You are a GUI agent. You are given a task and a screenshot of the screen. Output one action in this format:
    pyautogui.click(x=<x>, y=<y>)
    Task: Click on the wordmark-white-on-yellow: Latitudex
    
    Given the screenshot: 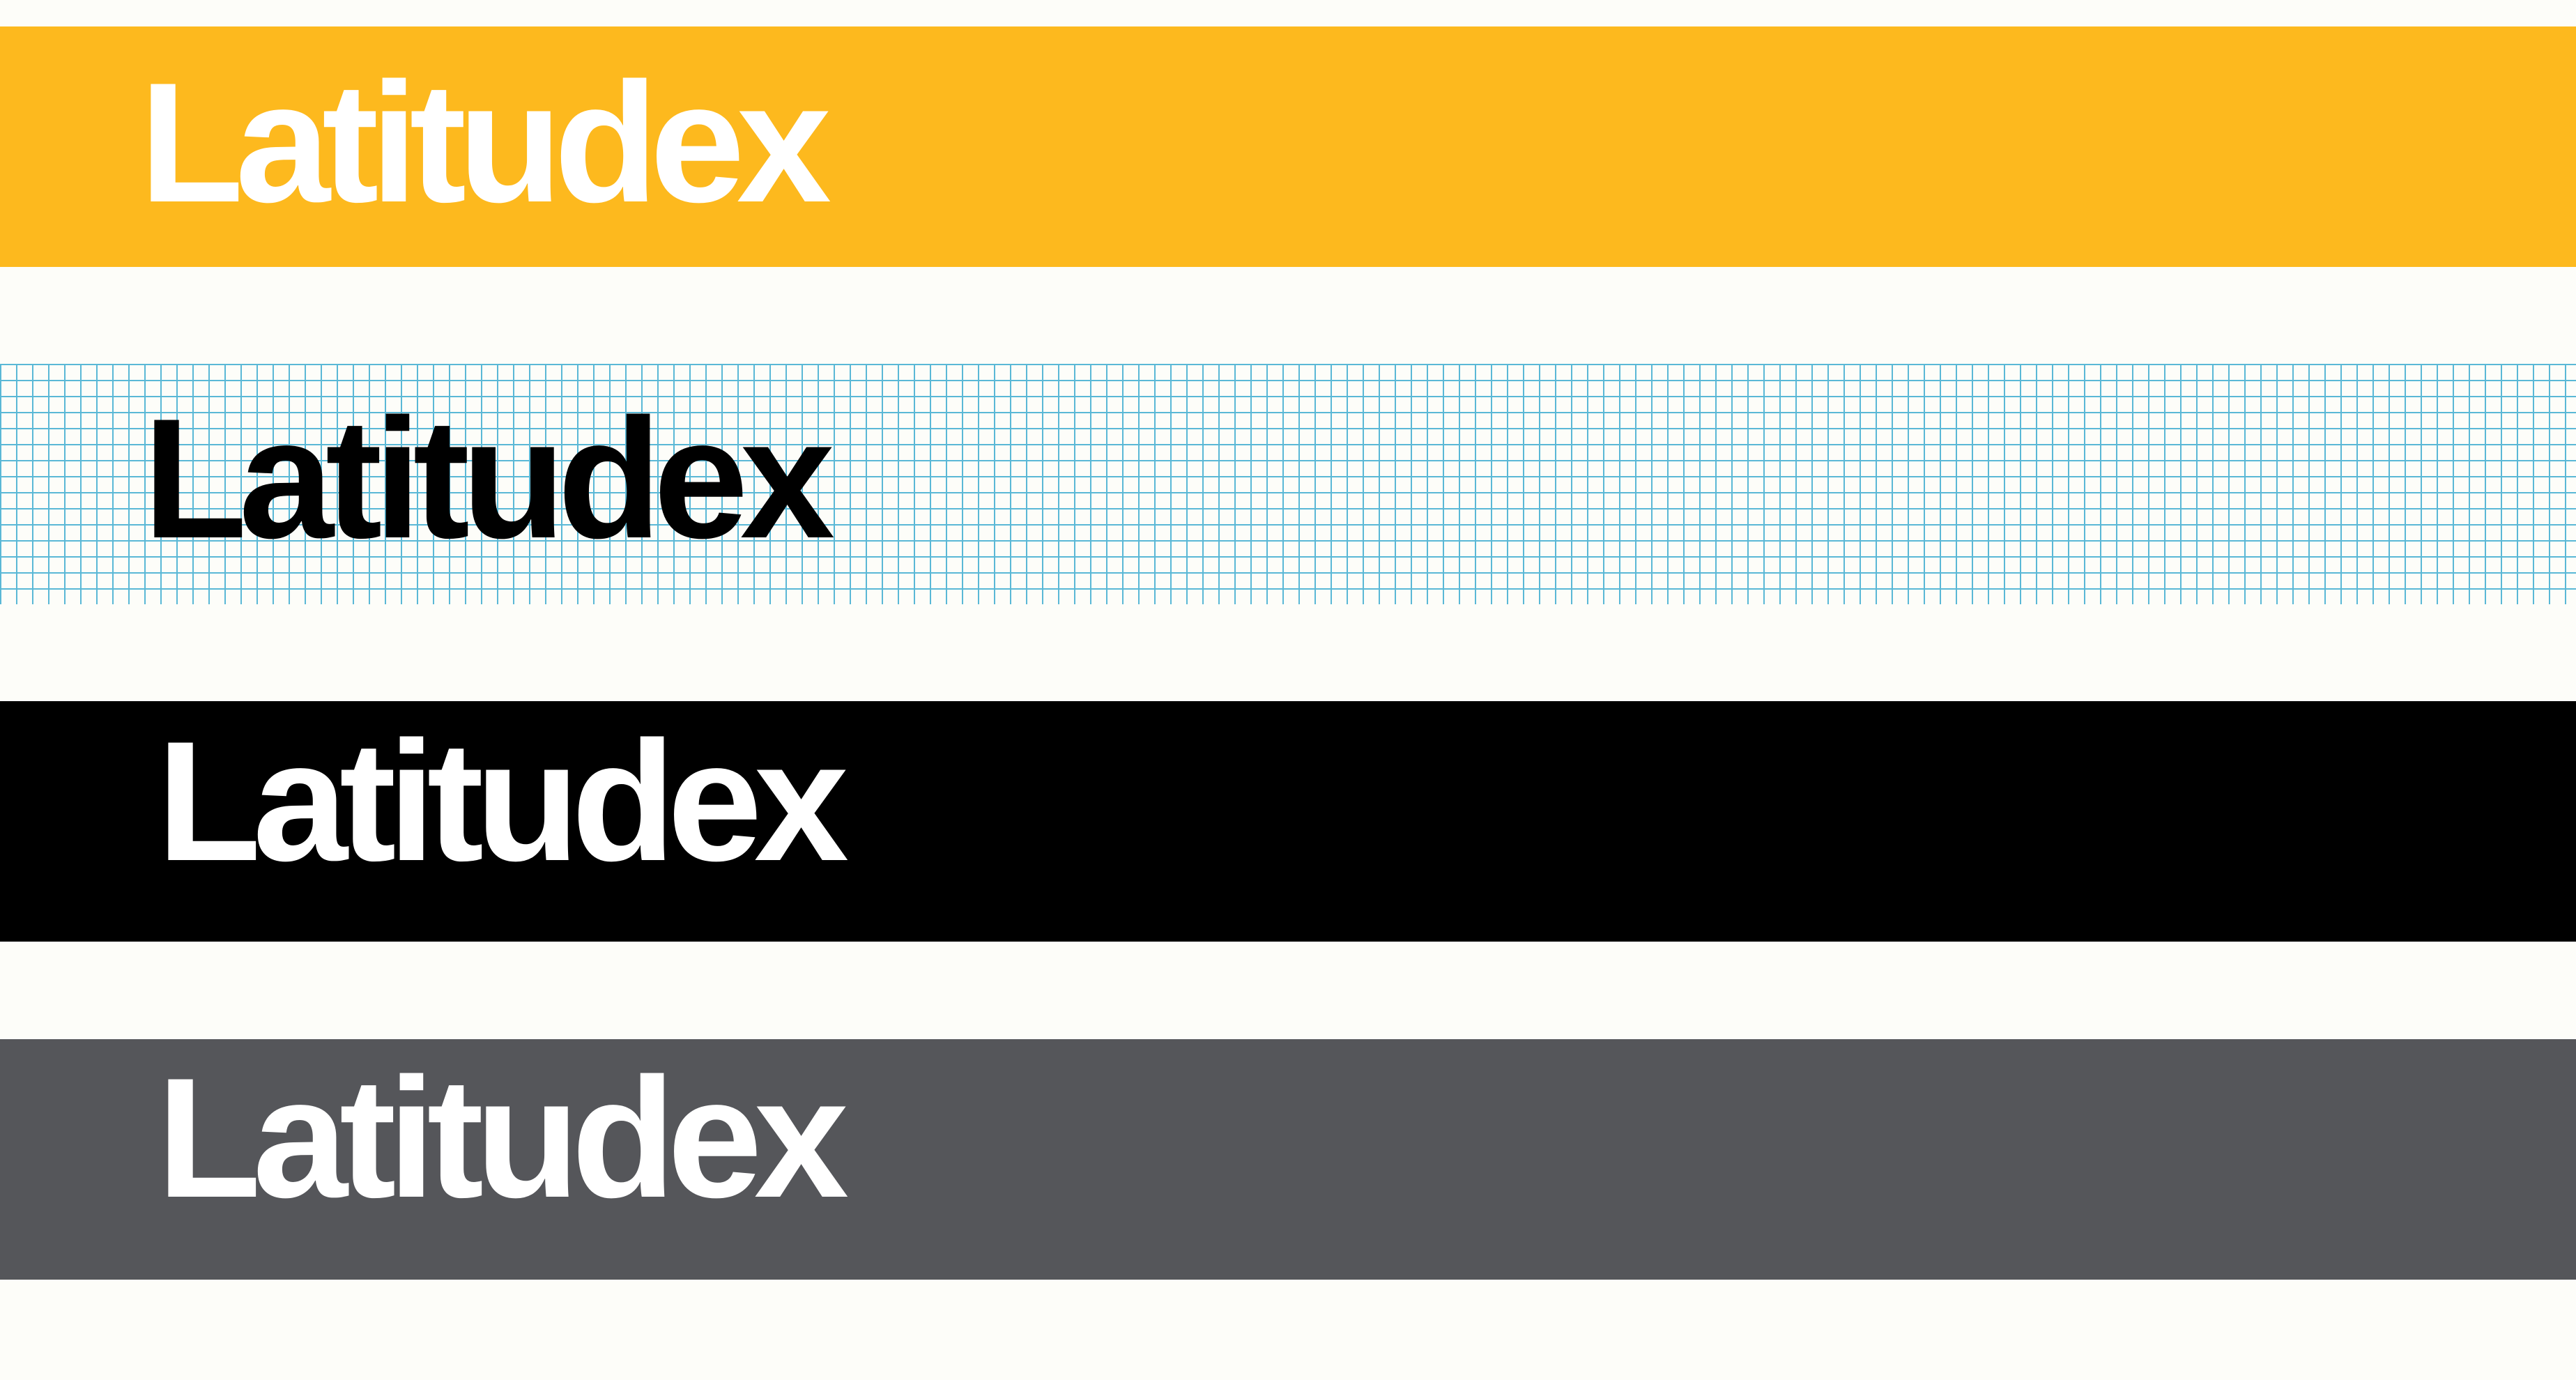 What is the action you would take?
    pyautogui.click(x=485, y=142)
    